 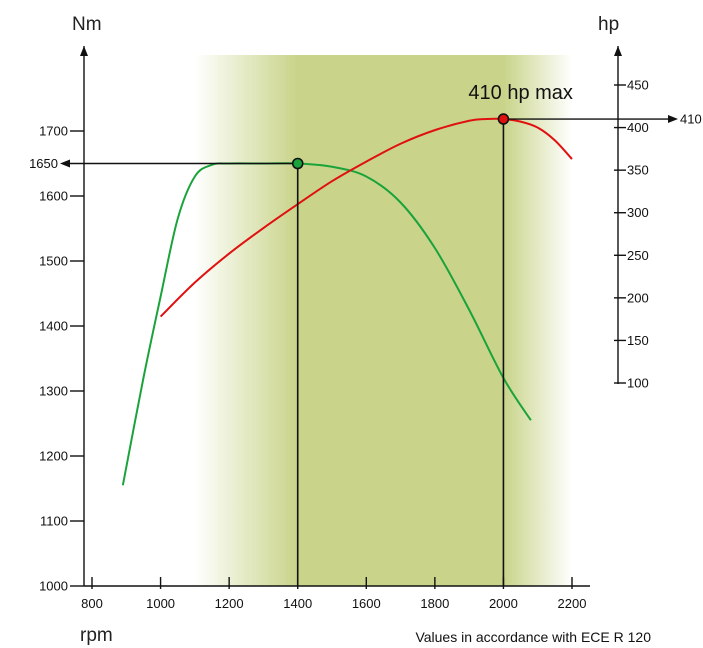 I want to click on x-tick-label: 1600, so click(x=366, y=603).